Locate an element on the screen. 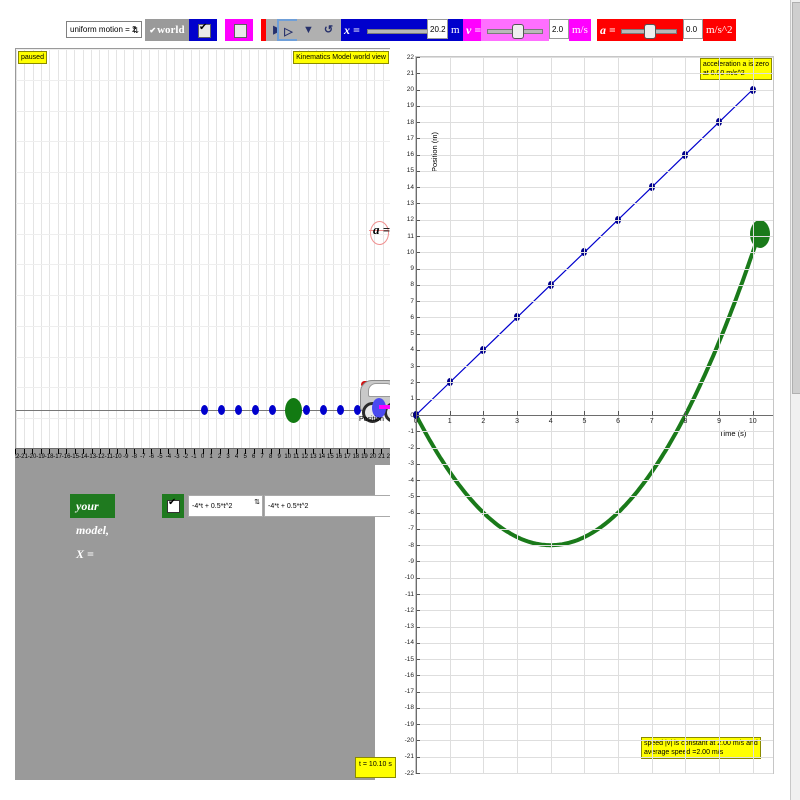 The width and height of the screenshot is (800, 800). ruler-label: 4 is located at coordinates (236, 457).